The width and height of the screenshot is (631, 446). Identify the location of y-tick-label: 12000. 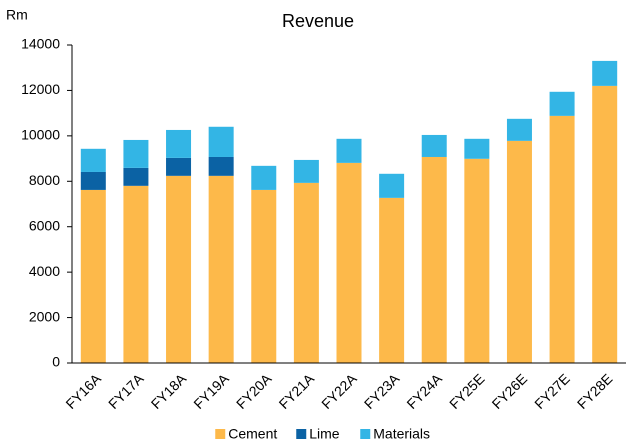
(40, 89).